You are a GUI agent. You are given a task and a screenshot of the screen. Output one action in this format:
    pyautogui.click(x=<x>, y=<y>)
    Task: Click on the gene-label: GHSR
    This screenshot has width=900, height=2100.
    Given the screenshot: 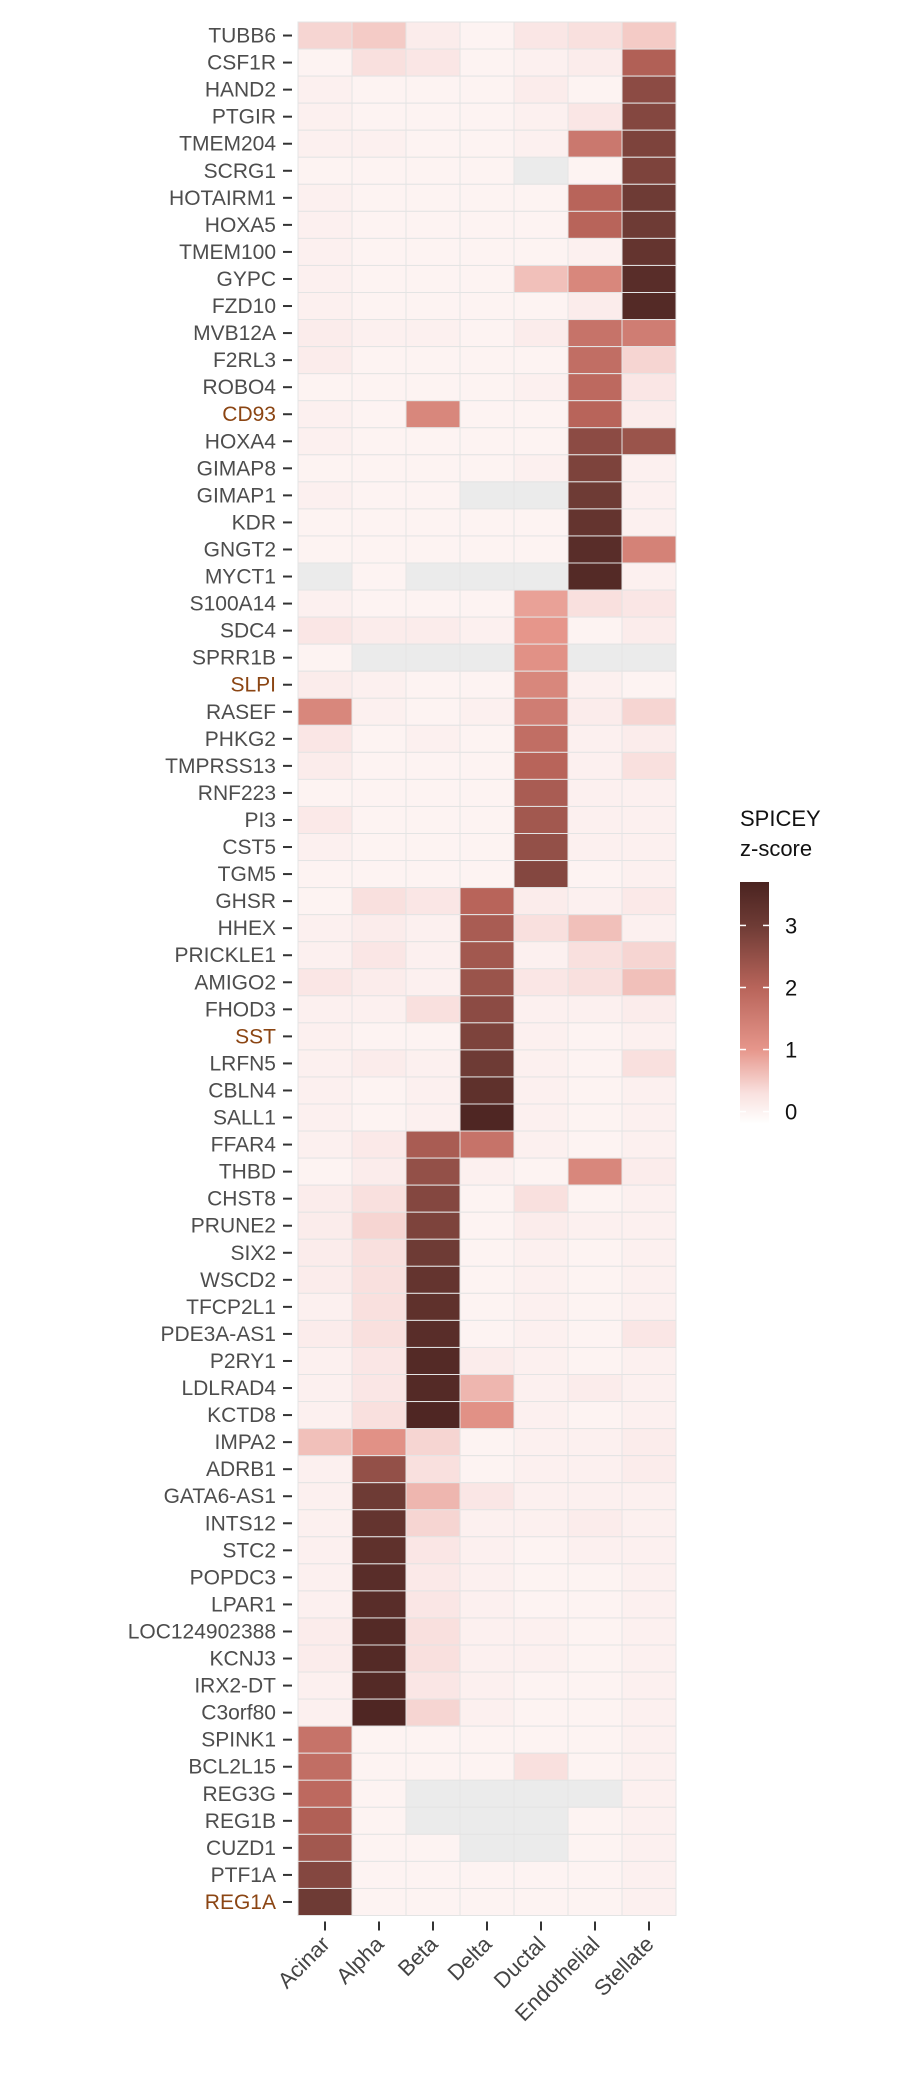 What is the action you would take?
    pyautogui.click(x=245, y=901)
    